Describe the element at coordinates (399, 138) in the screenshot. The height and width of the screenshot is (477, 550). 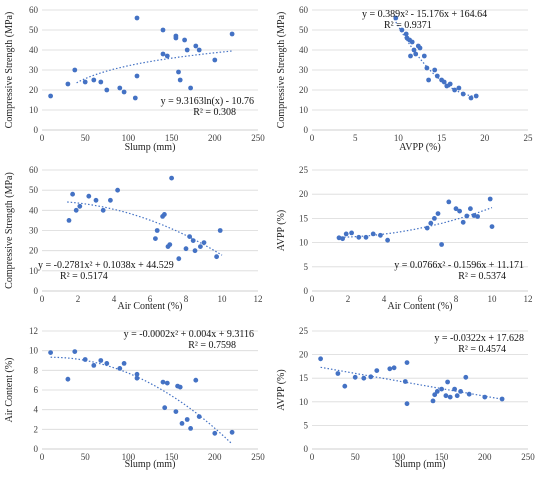
I see `x-tick-label: 10` at that location.